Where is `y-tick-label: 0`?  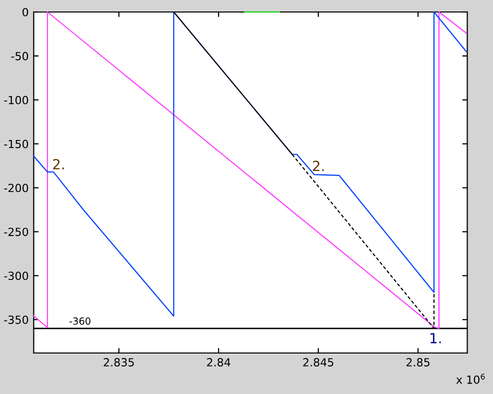 y-tick-label: 0 is located at coordinates (25, 12).